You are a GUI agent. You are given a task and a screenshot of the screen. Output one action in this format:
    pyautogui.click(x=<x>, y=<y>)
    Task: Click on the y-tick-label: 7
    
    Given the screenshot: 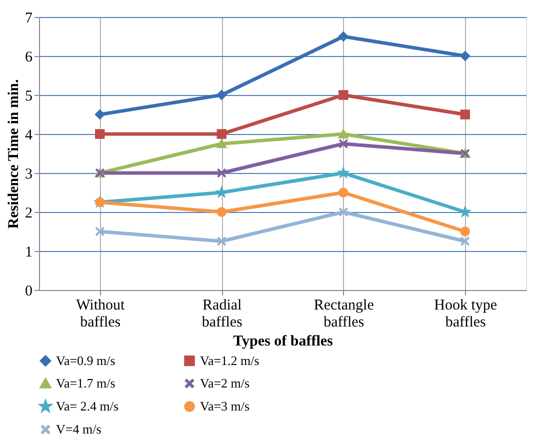 What is the action you would take?
    pyautogui.click(x=29, y=18)
    